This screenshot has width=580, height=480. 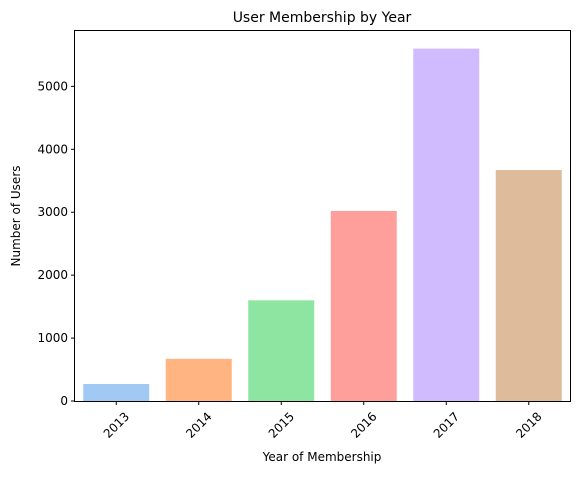 What do you see at coordinates (322, 457) in the screenshot?
I see `x-axis-label: Year of Membership` at bounding box center [322, 457].